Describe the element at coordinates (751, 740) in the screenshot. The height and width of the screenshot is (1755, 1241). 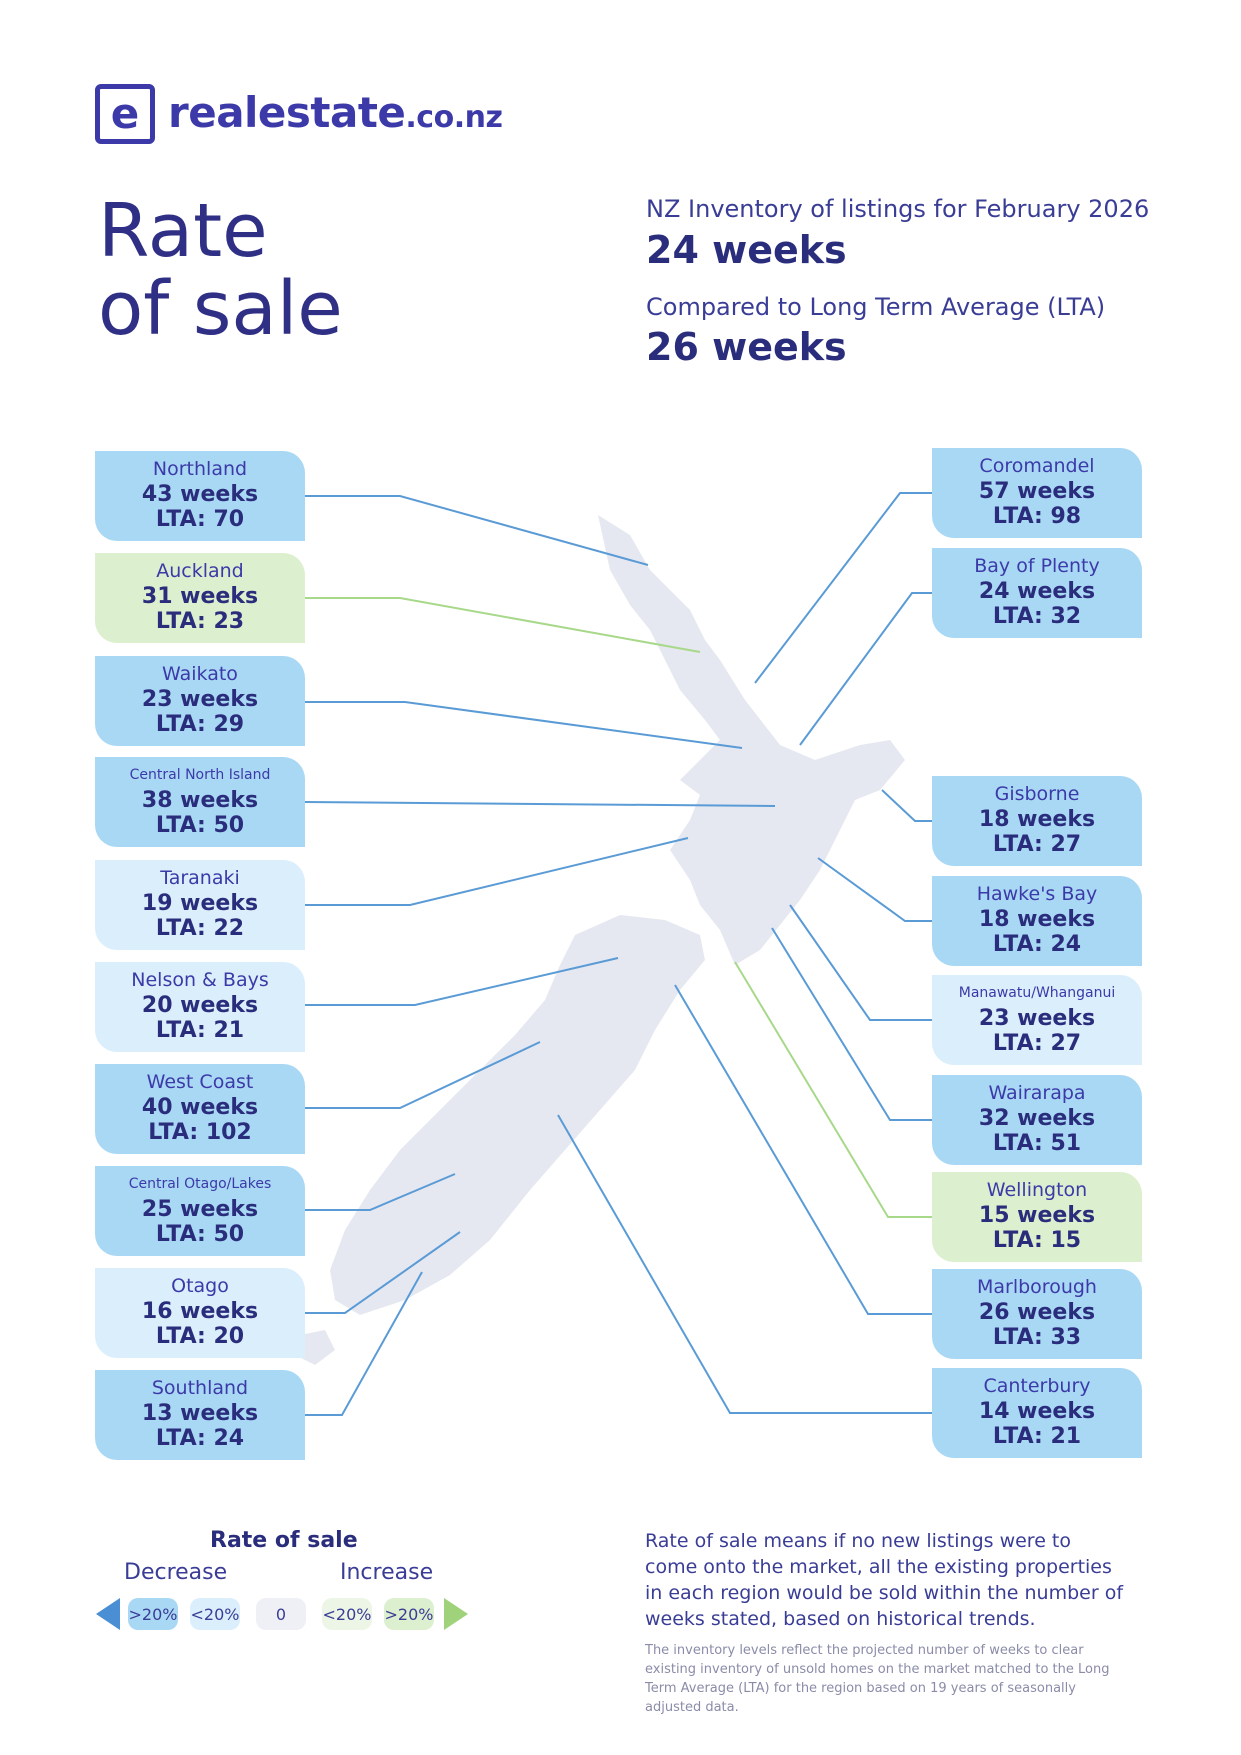
I see `north-island-shape` at that location.